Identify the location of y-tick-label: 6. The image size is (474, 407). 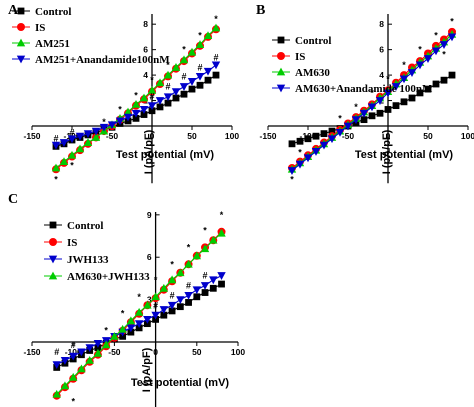
(149, 257).